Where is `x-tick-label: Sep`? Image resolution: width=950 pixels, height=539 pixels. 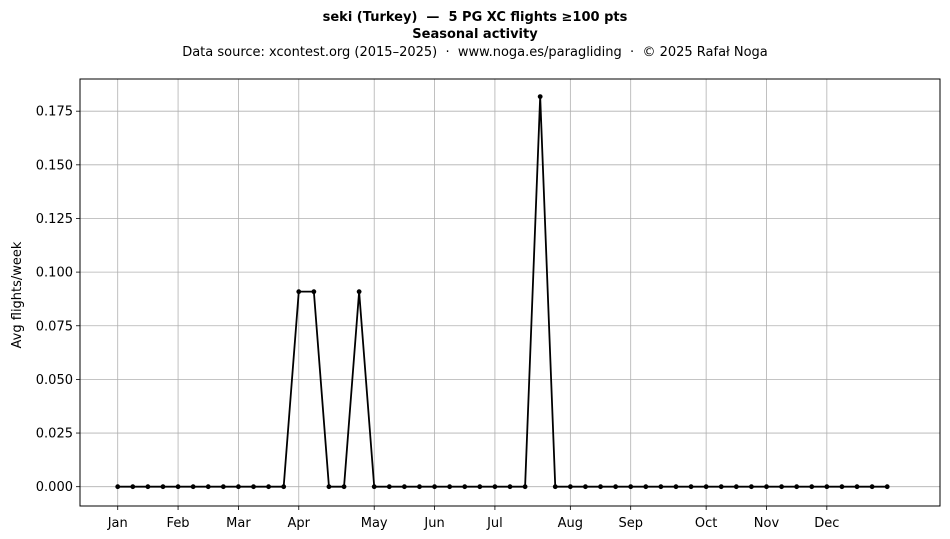
x-tick-label: Sep is located at coordinates (630, 523).